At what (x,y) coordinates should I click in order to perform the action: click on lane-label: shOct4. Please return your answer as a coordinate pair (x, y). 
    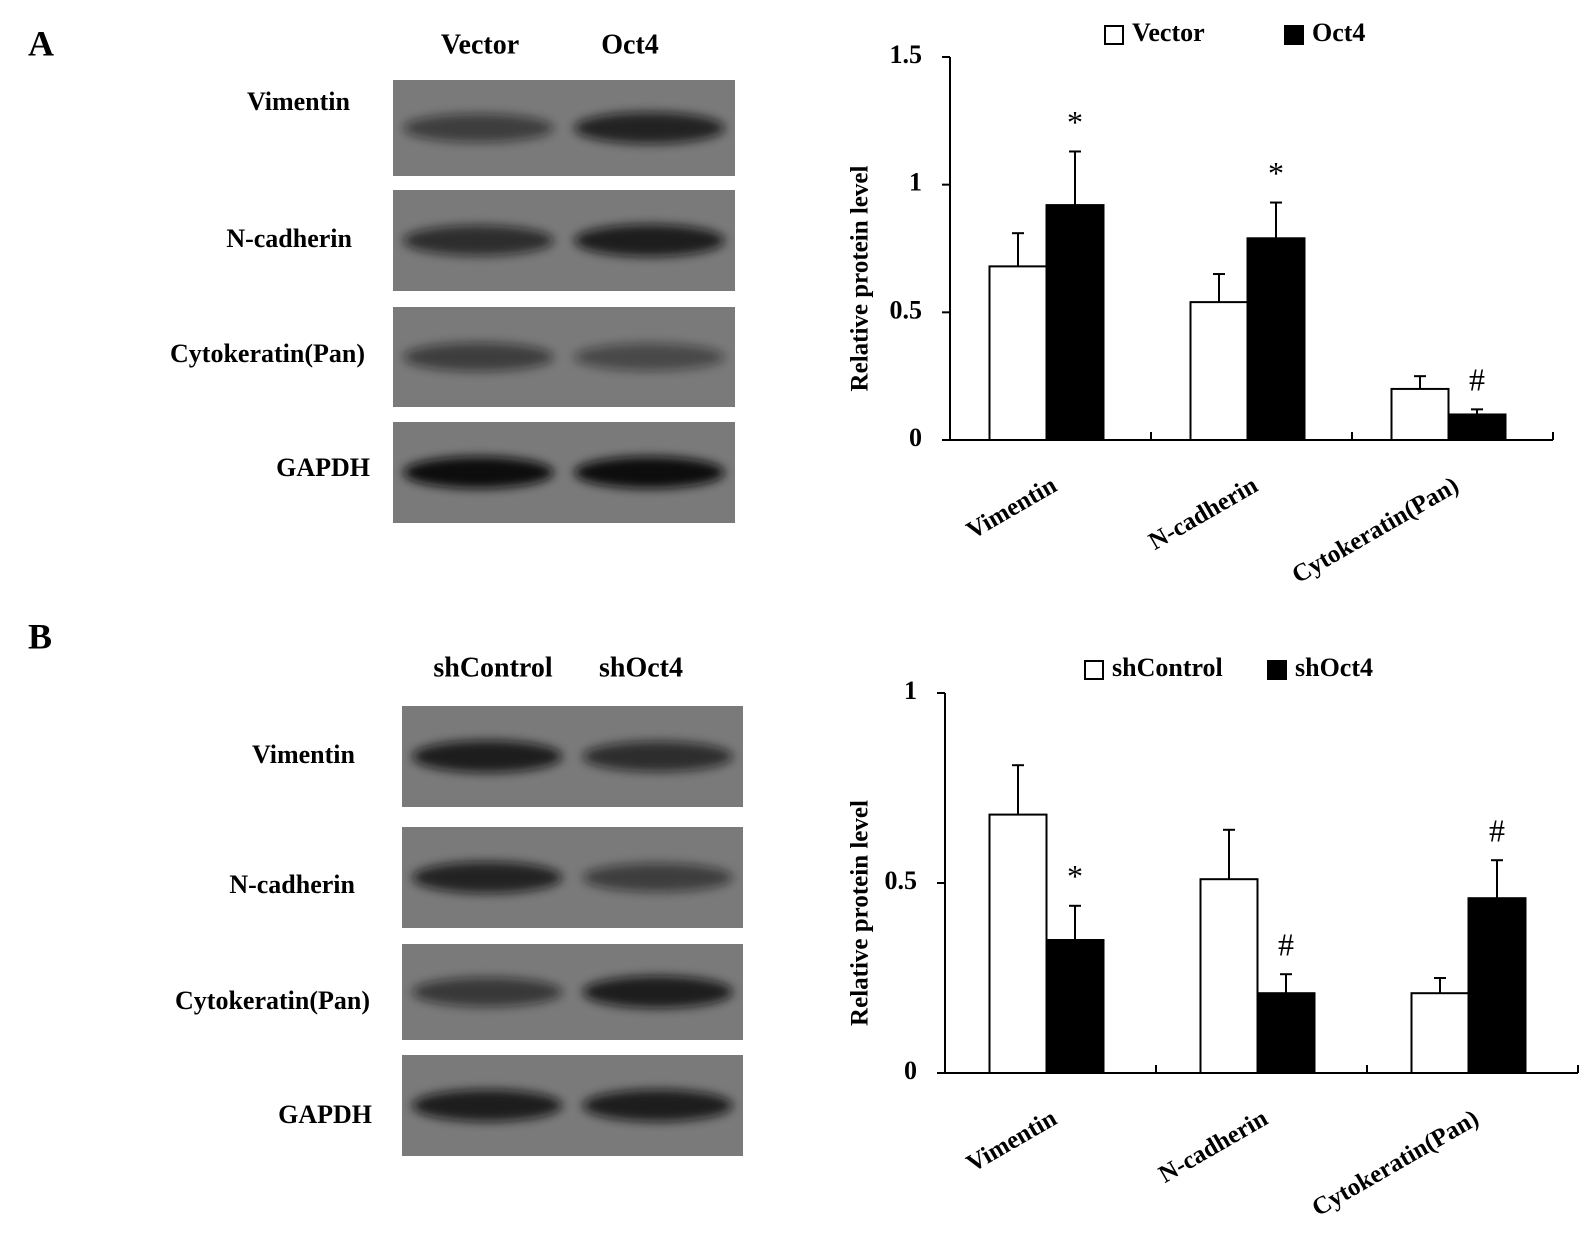
    Looking at the image, I should click on (641, 667).